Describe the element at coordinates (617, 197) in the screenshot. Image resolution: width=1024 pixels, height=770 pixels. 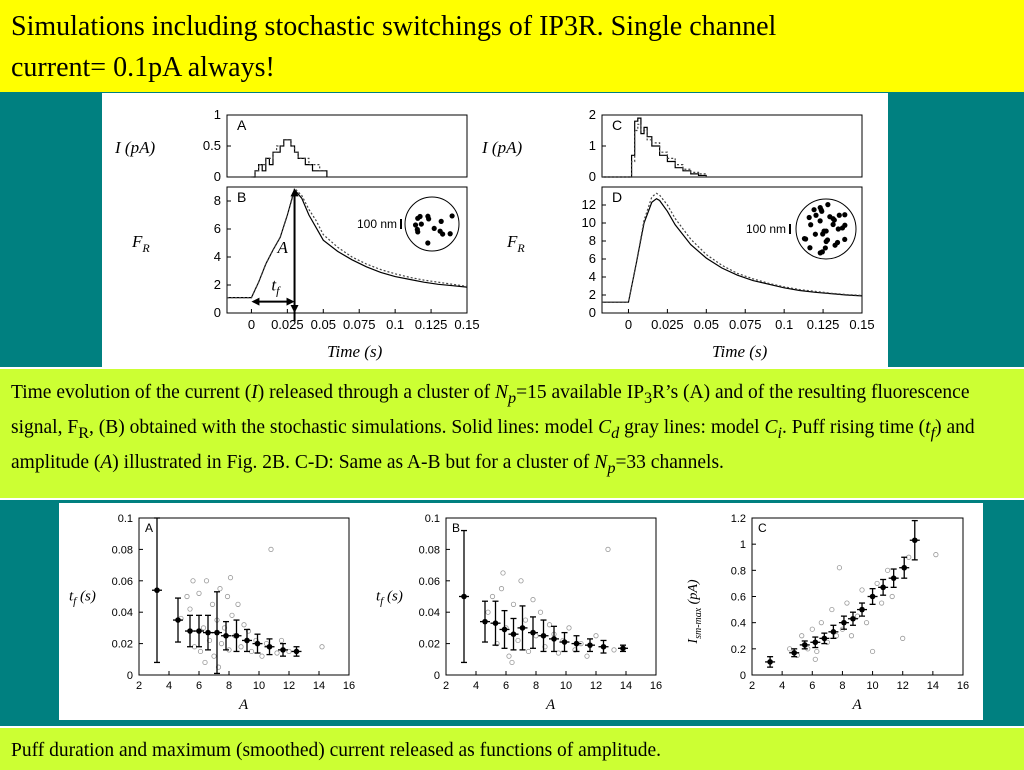
I see `panel-letter: D` at that location.